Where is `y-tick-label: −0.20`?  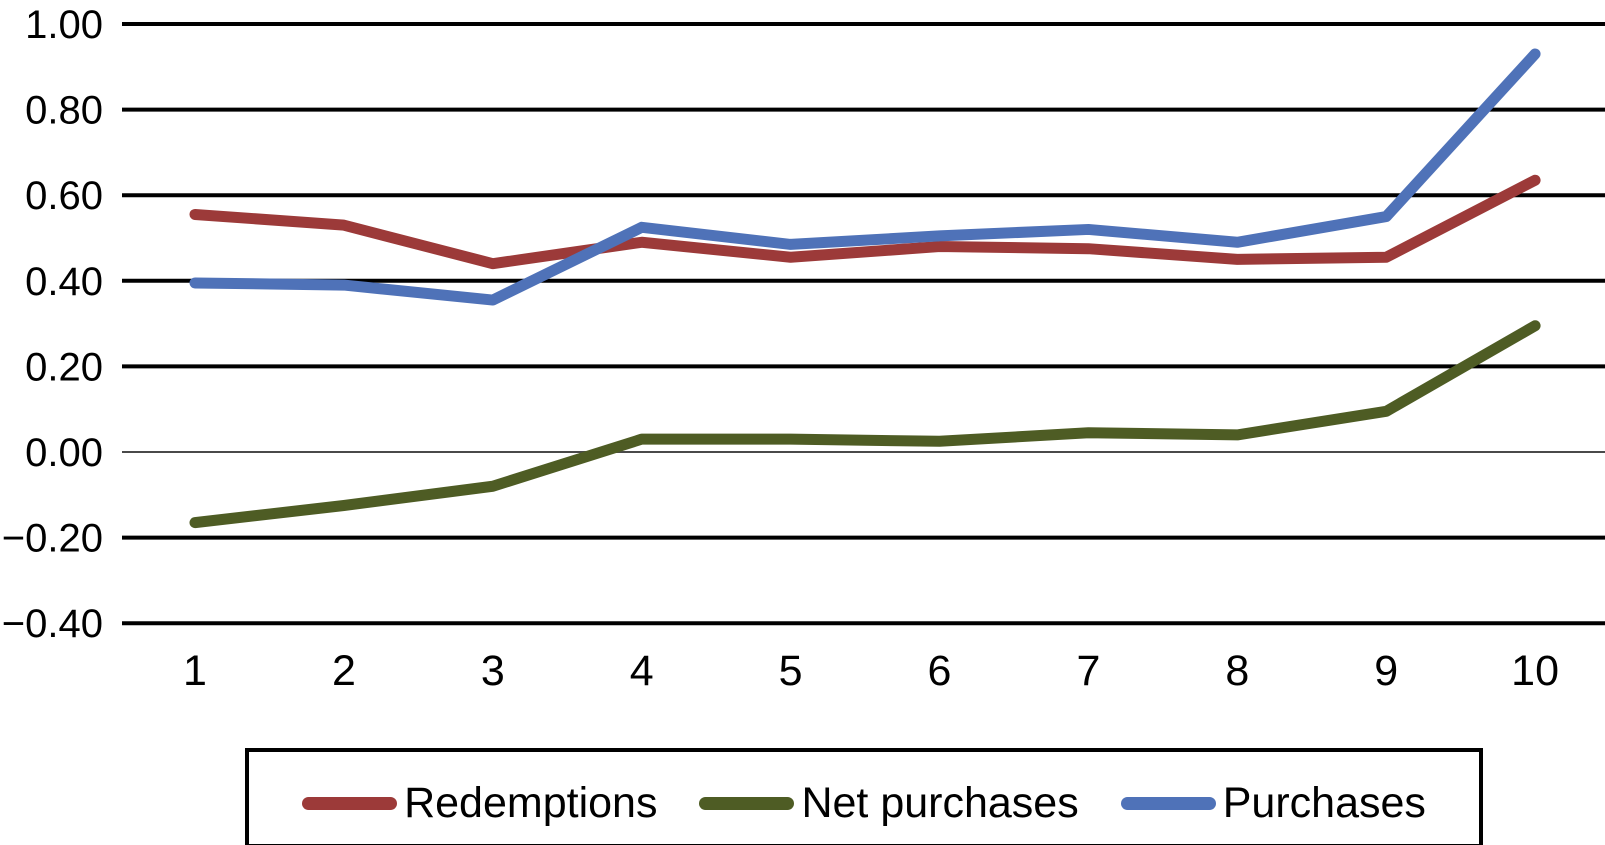 y-tick-label: −0.20 is located at coordinates (52, 539).